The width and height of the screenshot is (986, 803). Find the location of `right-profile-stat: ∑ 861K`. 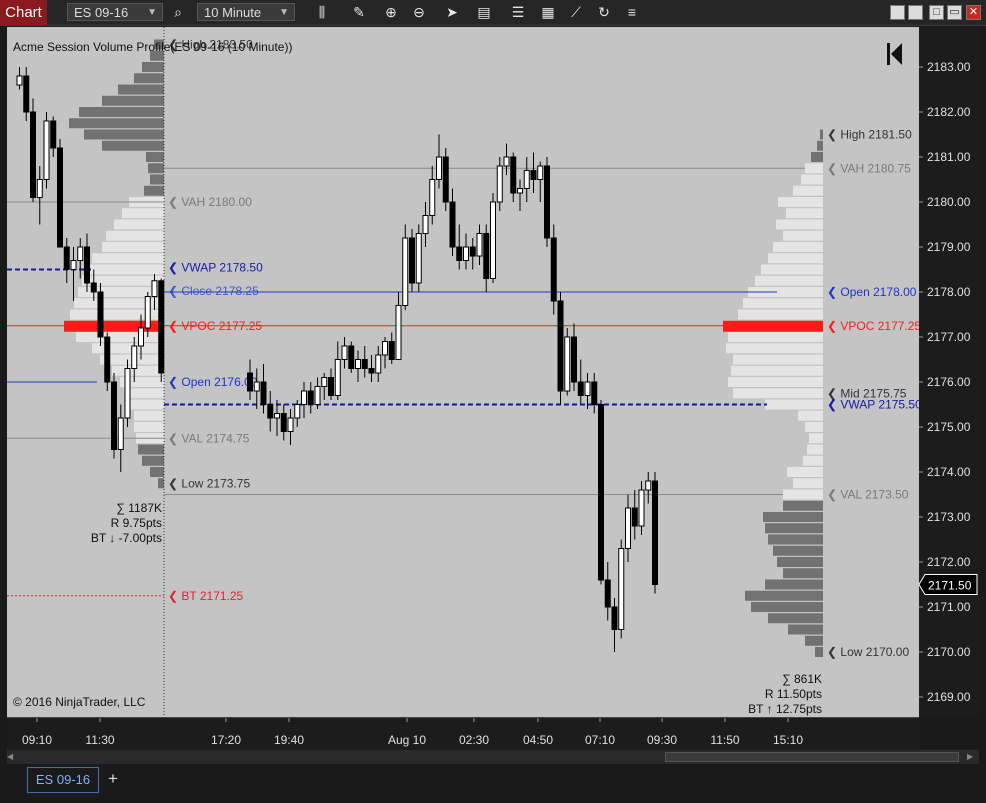

right-profile-stat: ∑ 861K is located at coordinates (802, 679).